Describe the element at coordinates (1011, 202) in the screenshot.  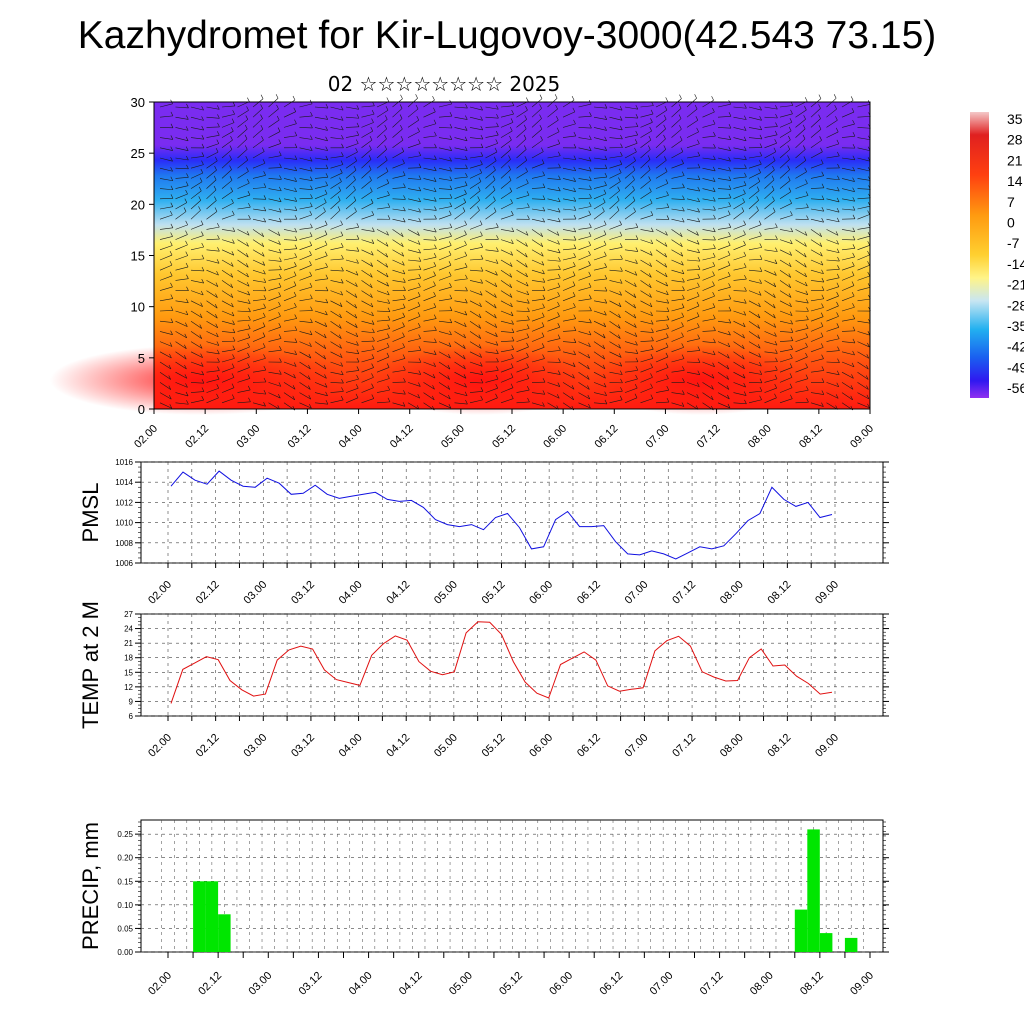
I see `colorbar-label: 7` at that location.